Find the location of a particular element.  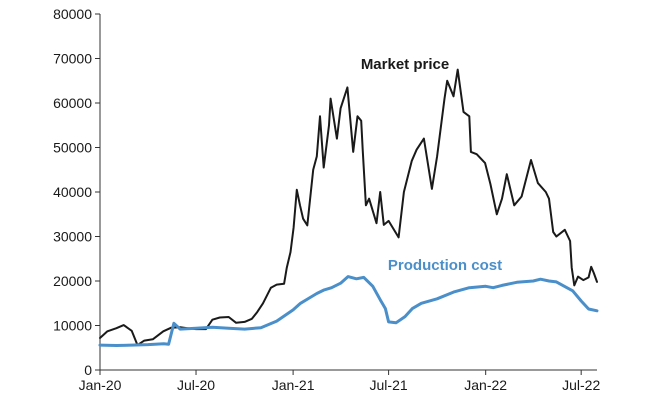

y-tick-label: 70000 is located at coordinates (72, 59).